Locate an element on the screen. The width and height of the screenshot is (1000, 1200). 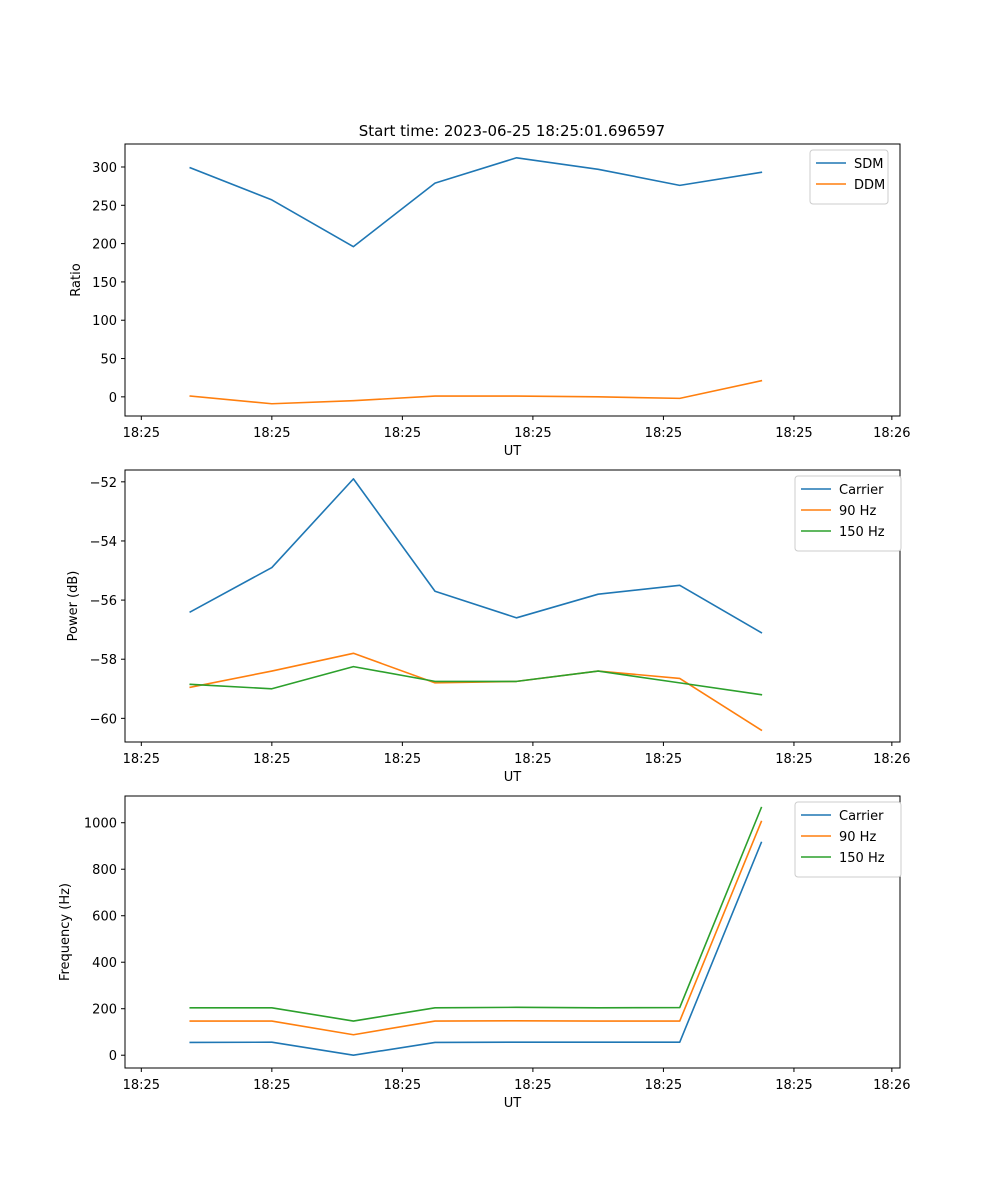
y-tick-label: −54 is located at coordinates (103, 542).